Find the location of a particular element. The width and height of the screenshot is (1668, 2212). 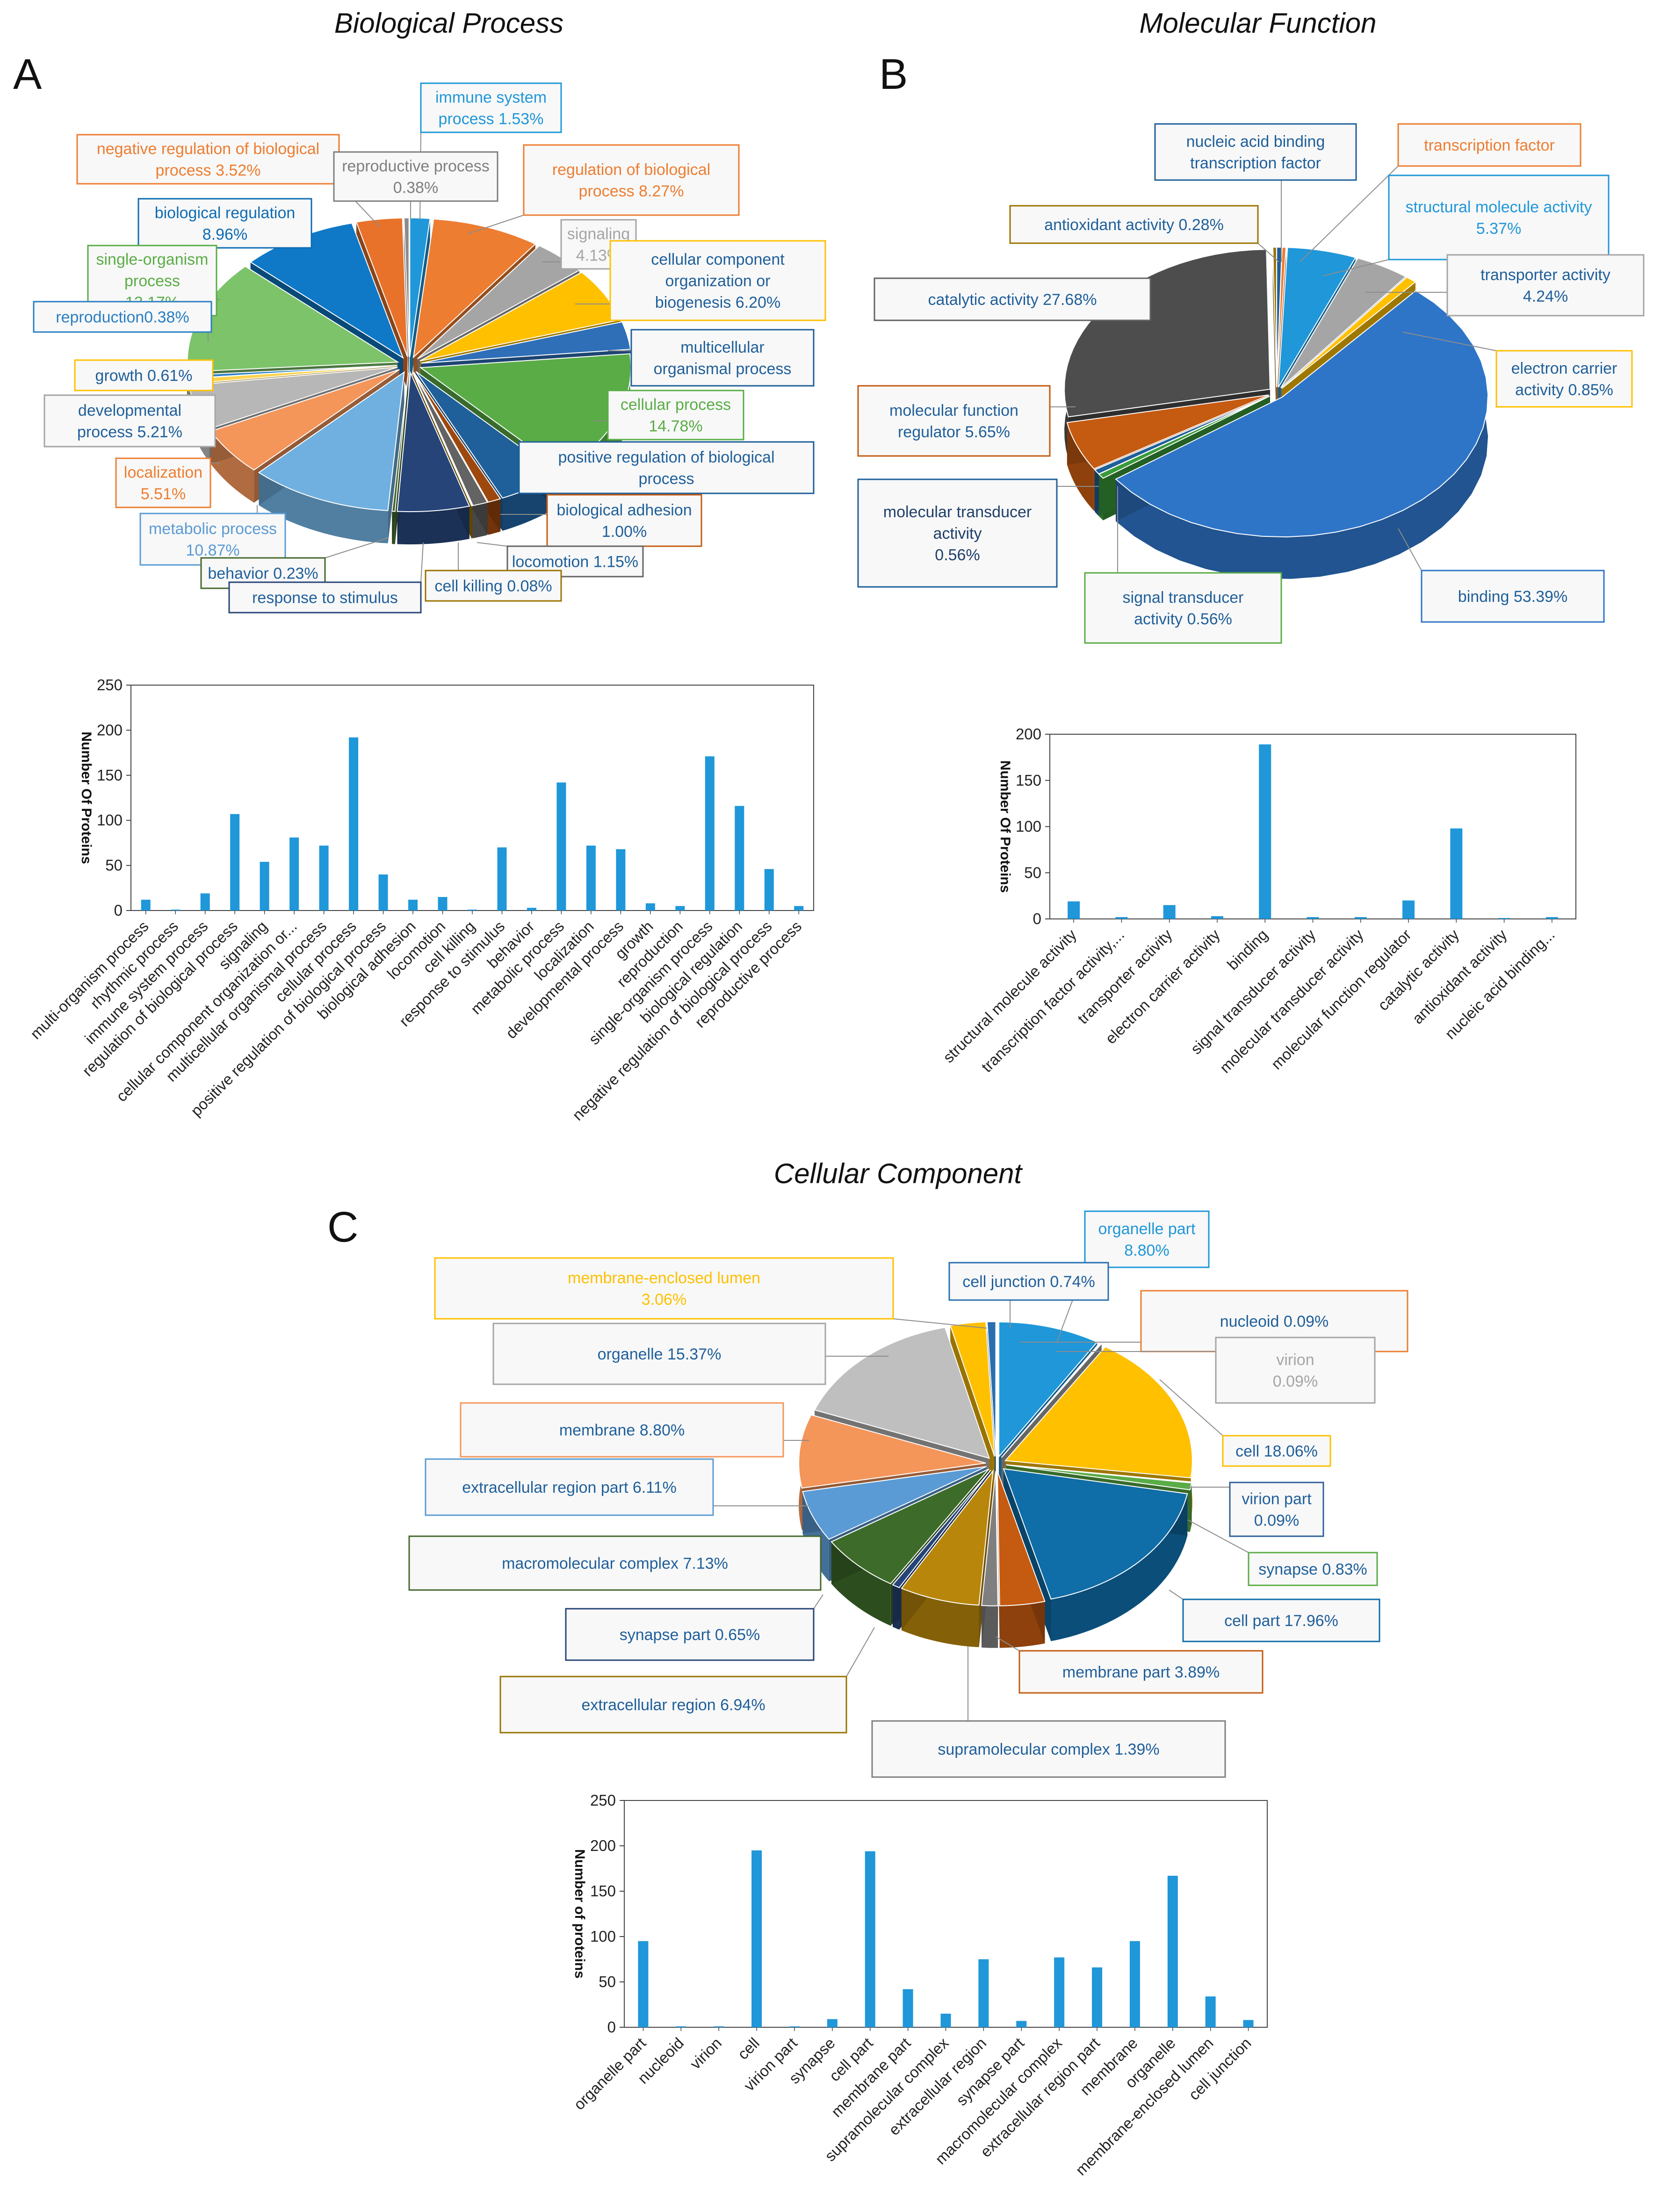

callout-text: virion is located at coordinates (1295, 1360).